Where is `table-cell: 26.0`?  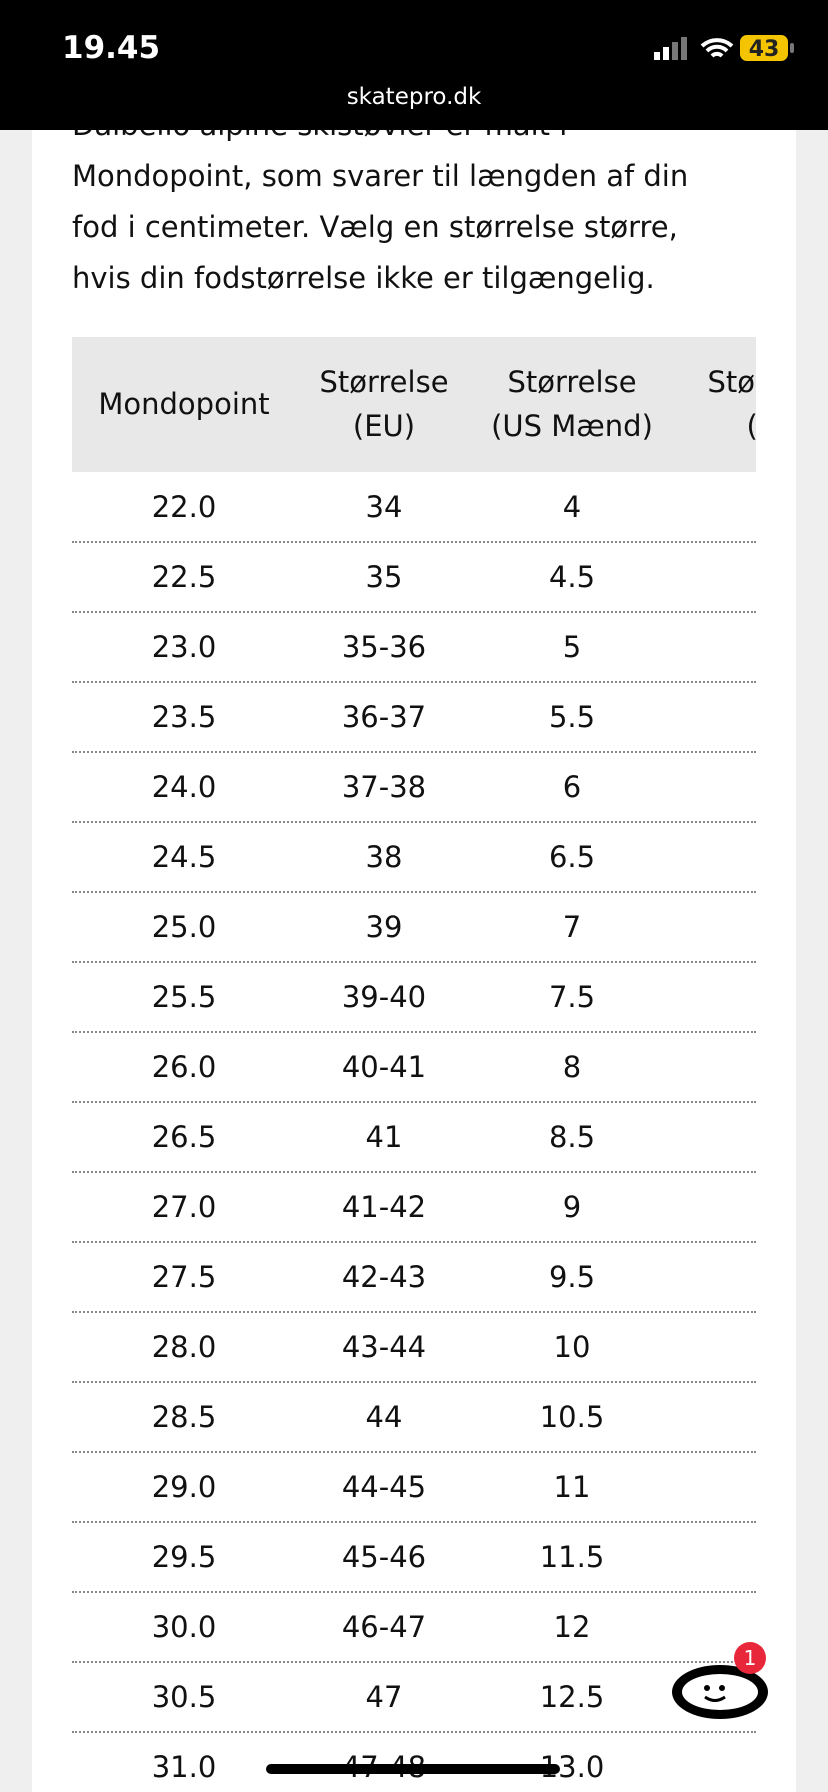 table-cell: 26.0 is located at coordinates (184, 1067).